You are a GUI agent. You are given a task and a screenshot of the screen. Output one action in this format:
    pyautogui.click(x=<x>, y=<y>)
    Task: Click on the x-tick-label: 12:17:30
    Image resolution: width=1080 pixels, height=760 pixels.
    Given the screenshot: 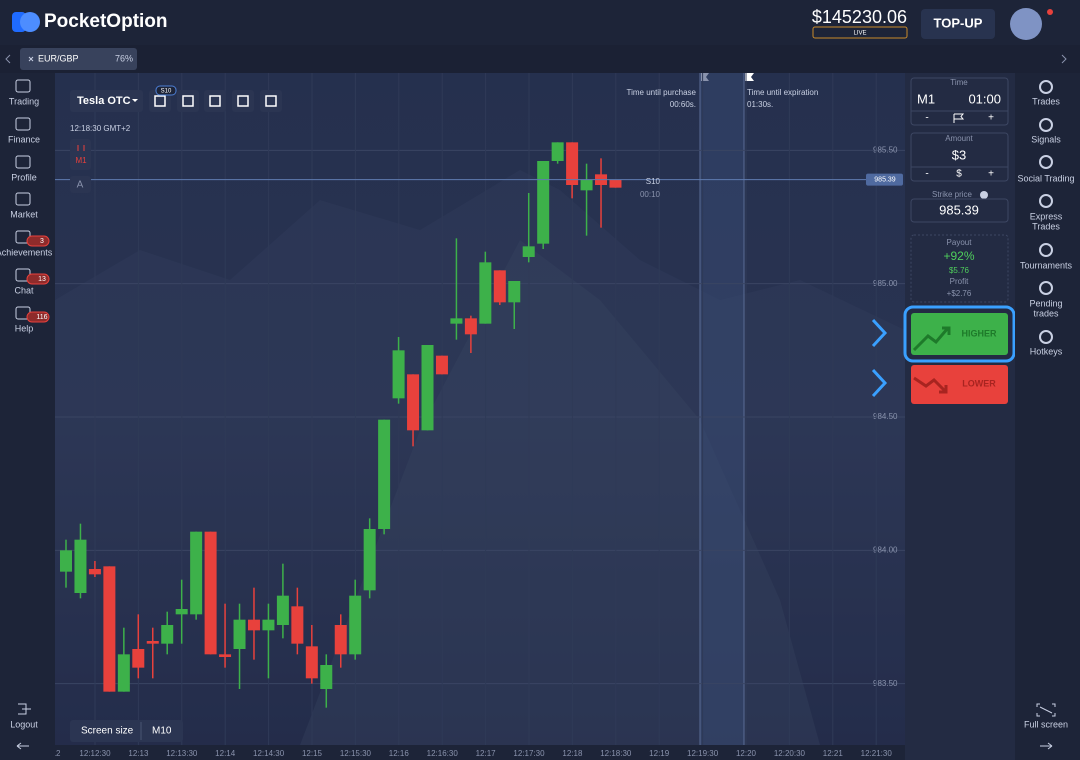 What is the action you would take?
    pyautogui.click(x=529, y=753)
    